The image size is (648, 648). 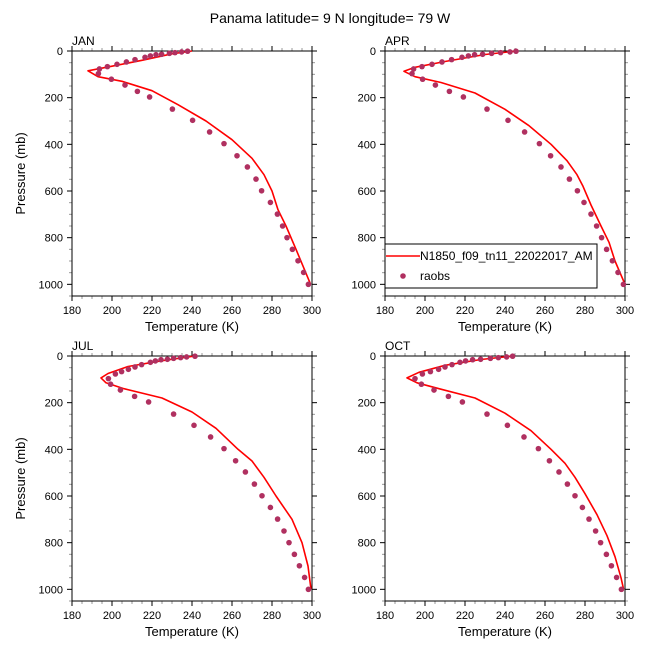 What do you see at coordinates (54, 450) in the screenshot?
I see `y-tick-label: 400` at bounding box center [54, 450].